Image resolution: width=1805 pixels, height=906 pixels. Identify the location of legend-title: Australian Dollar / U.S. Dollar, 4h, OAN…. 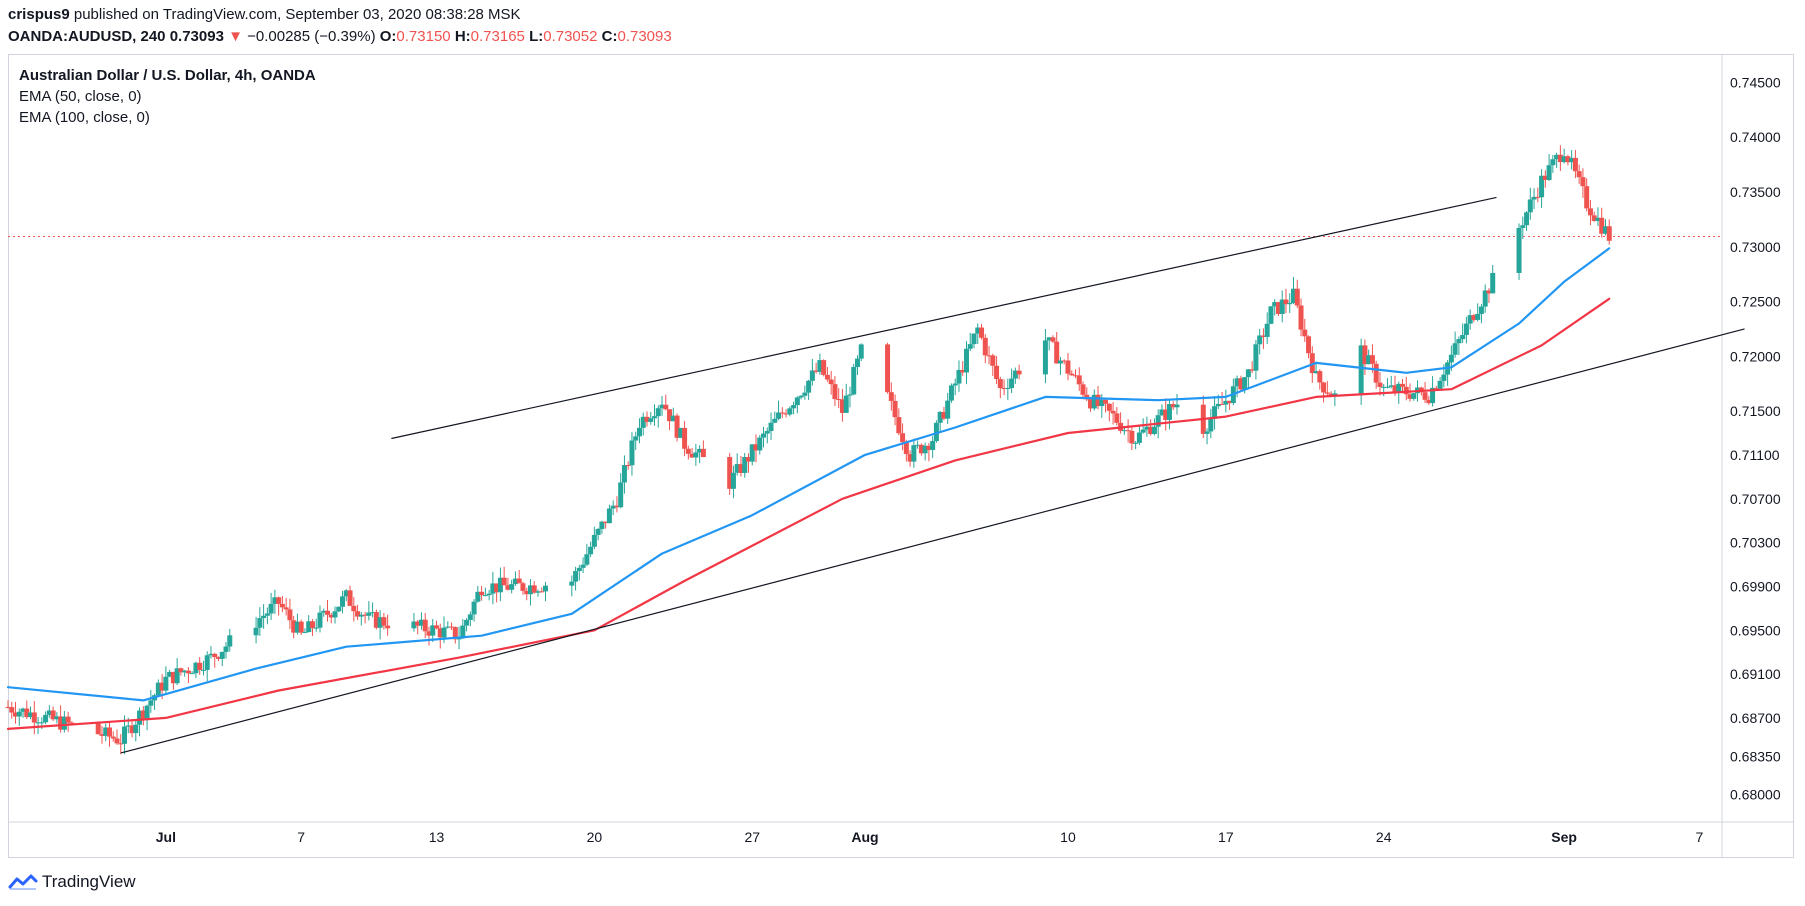
(167, 75).